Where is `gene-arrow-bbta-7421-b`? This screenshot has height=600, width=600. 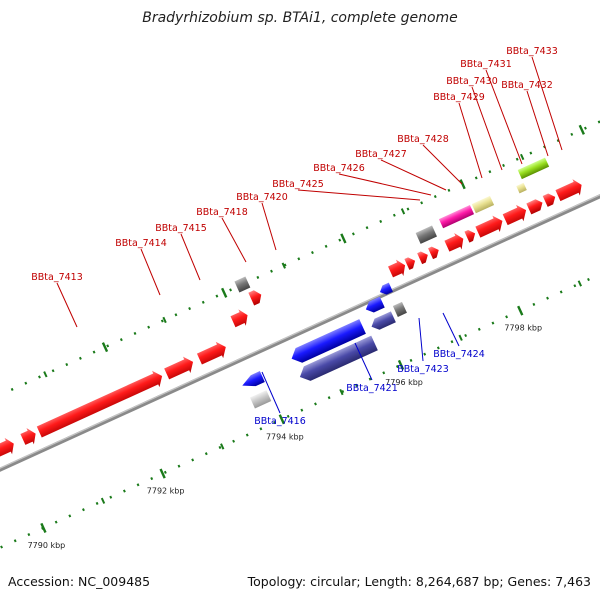
gene-arrow-bbta-7421-b is located at coordinates (338, 358).